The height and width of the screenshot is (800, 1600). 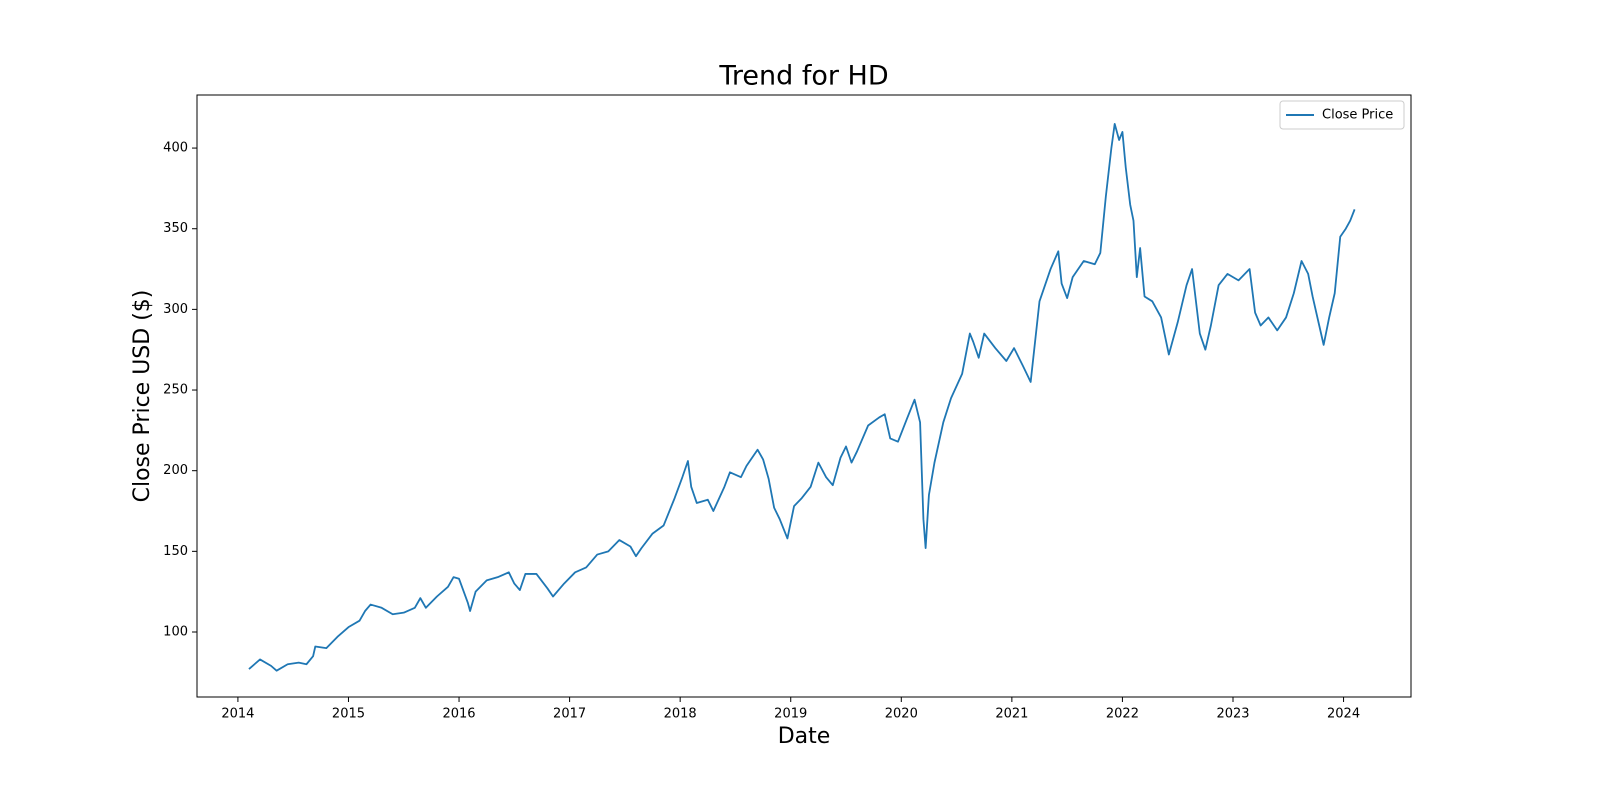 I want to click on x-tick-label: 2023, so click(x=1232, y=714).